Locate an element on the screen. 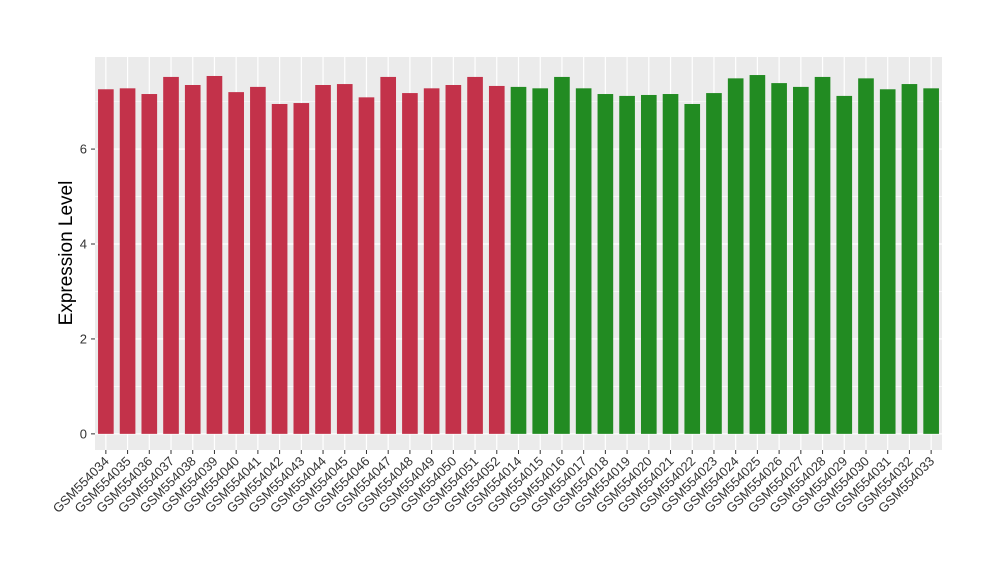  y-tick-label: 2 is located at coordinates (83, 338).